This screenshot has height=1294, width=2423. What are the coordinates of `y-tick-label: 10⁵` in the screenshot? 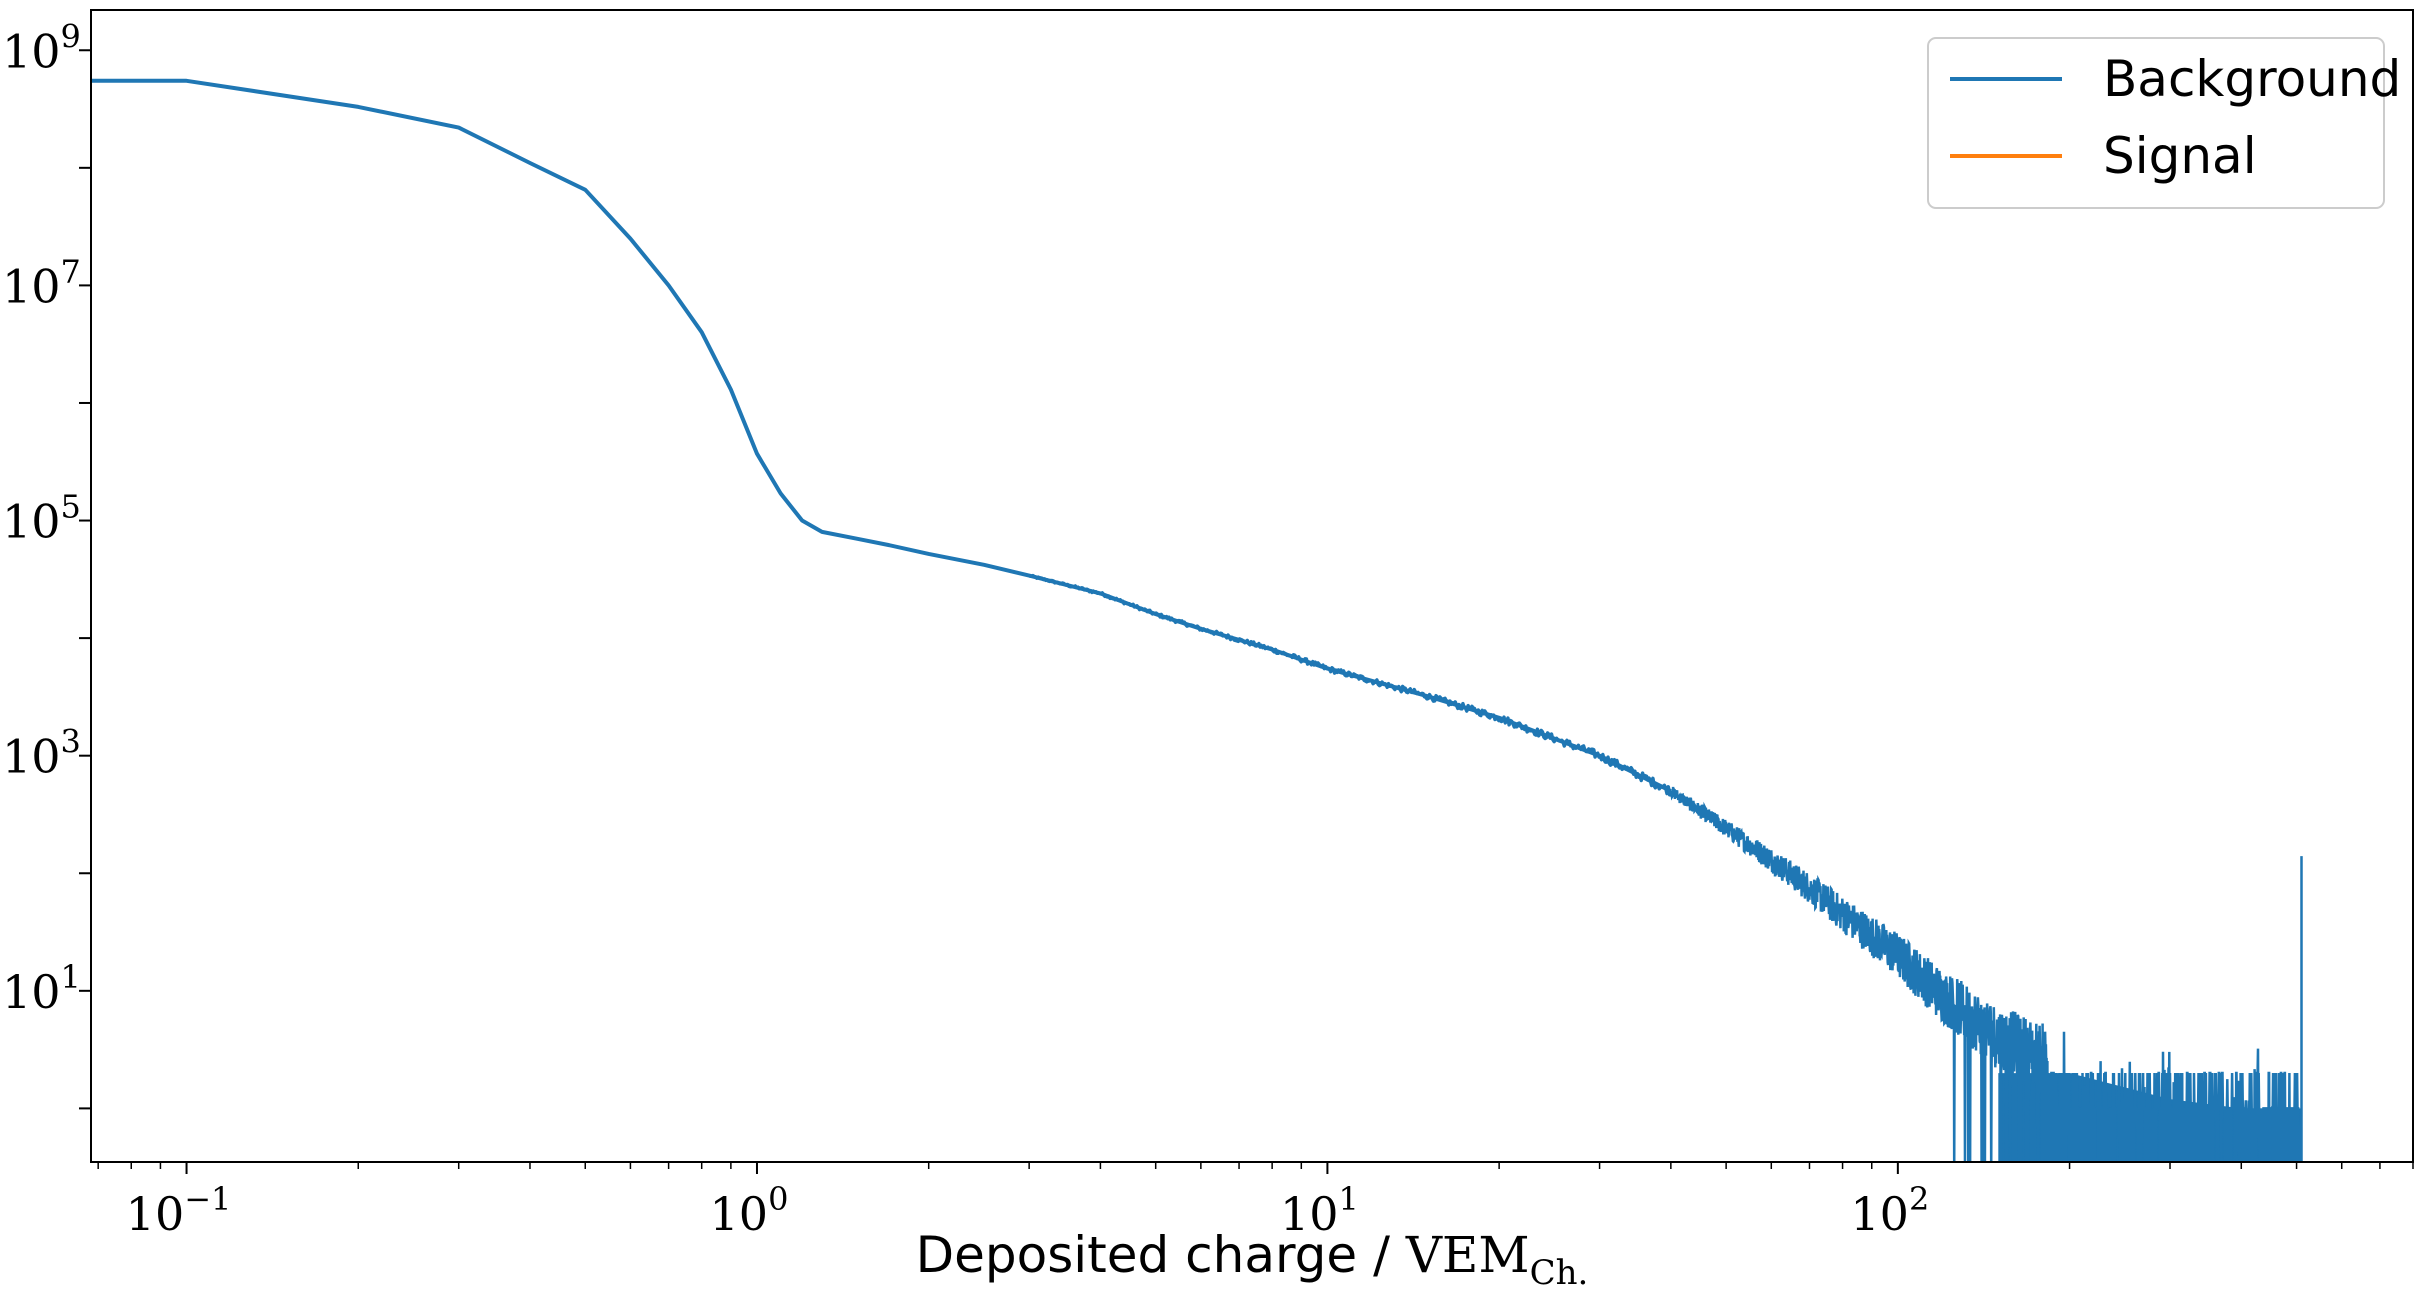 It's located at (41, 518).